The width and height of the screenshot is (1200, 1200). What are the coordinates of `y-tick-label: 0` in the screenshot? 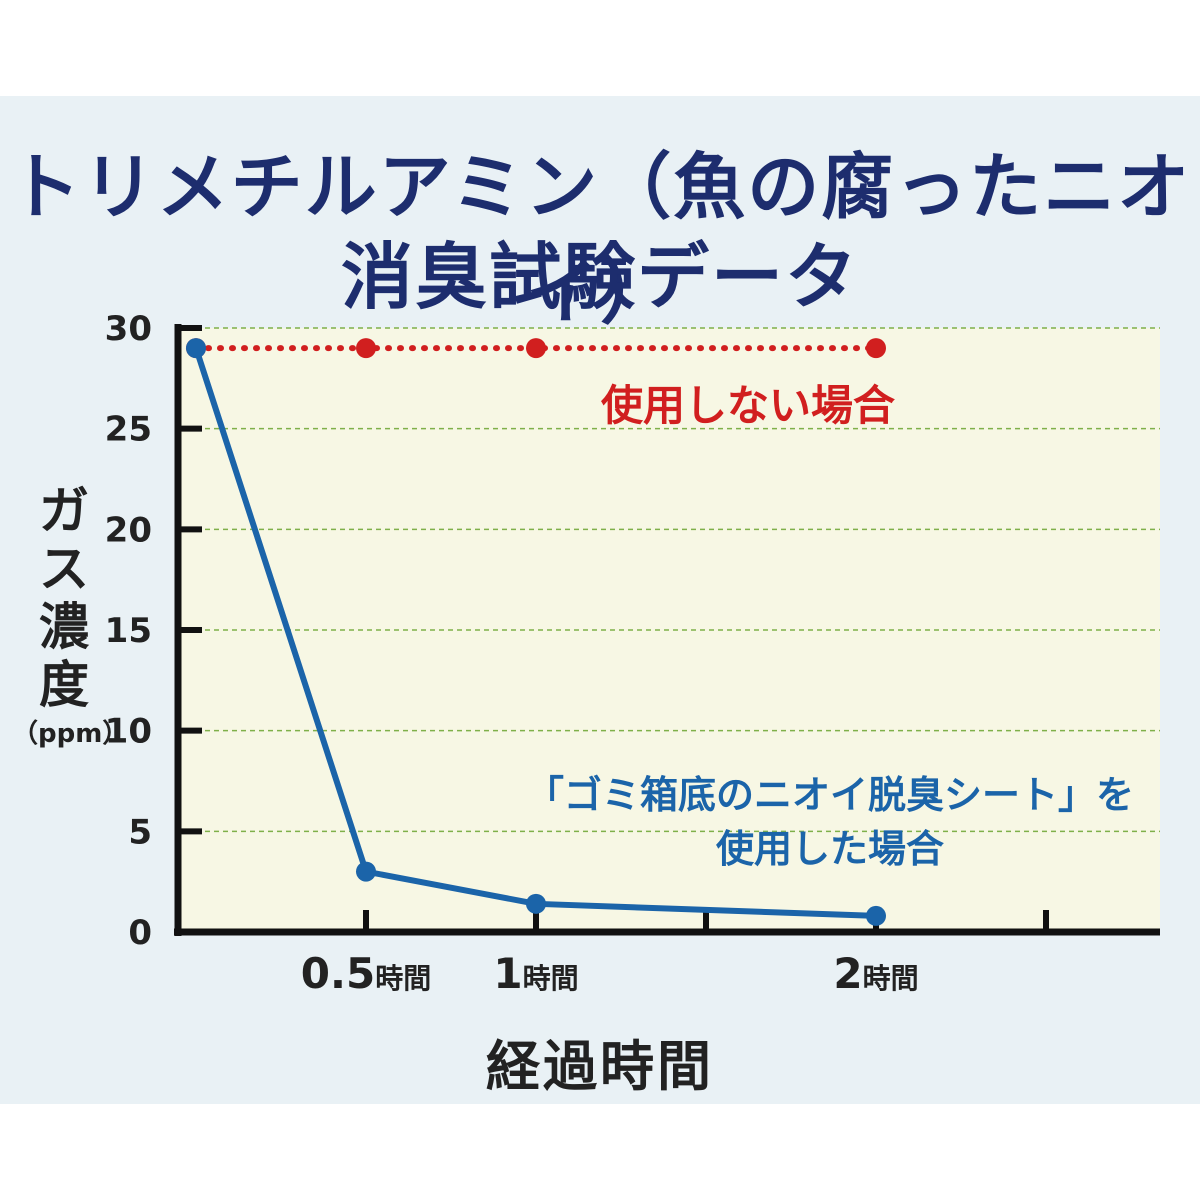 It's located at (140, 933).